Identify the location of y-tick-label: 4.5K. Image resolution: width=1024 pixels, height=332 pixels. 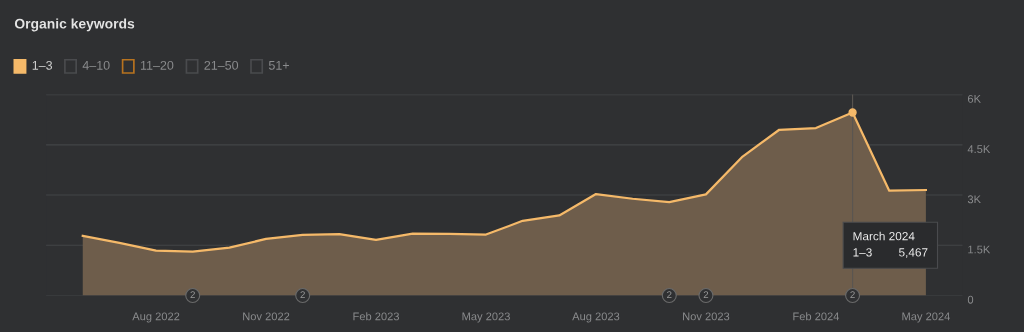
(979, 149).